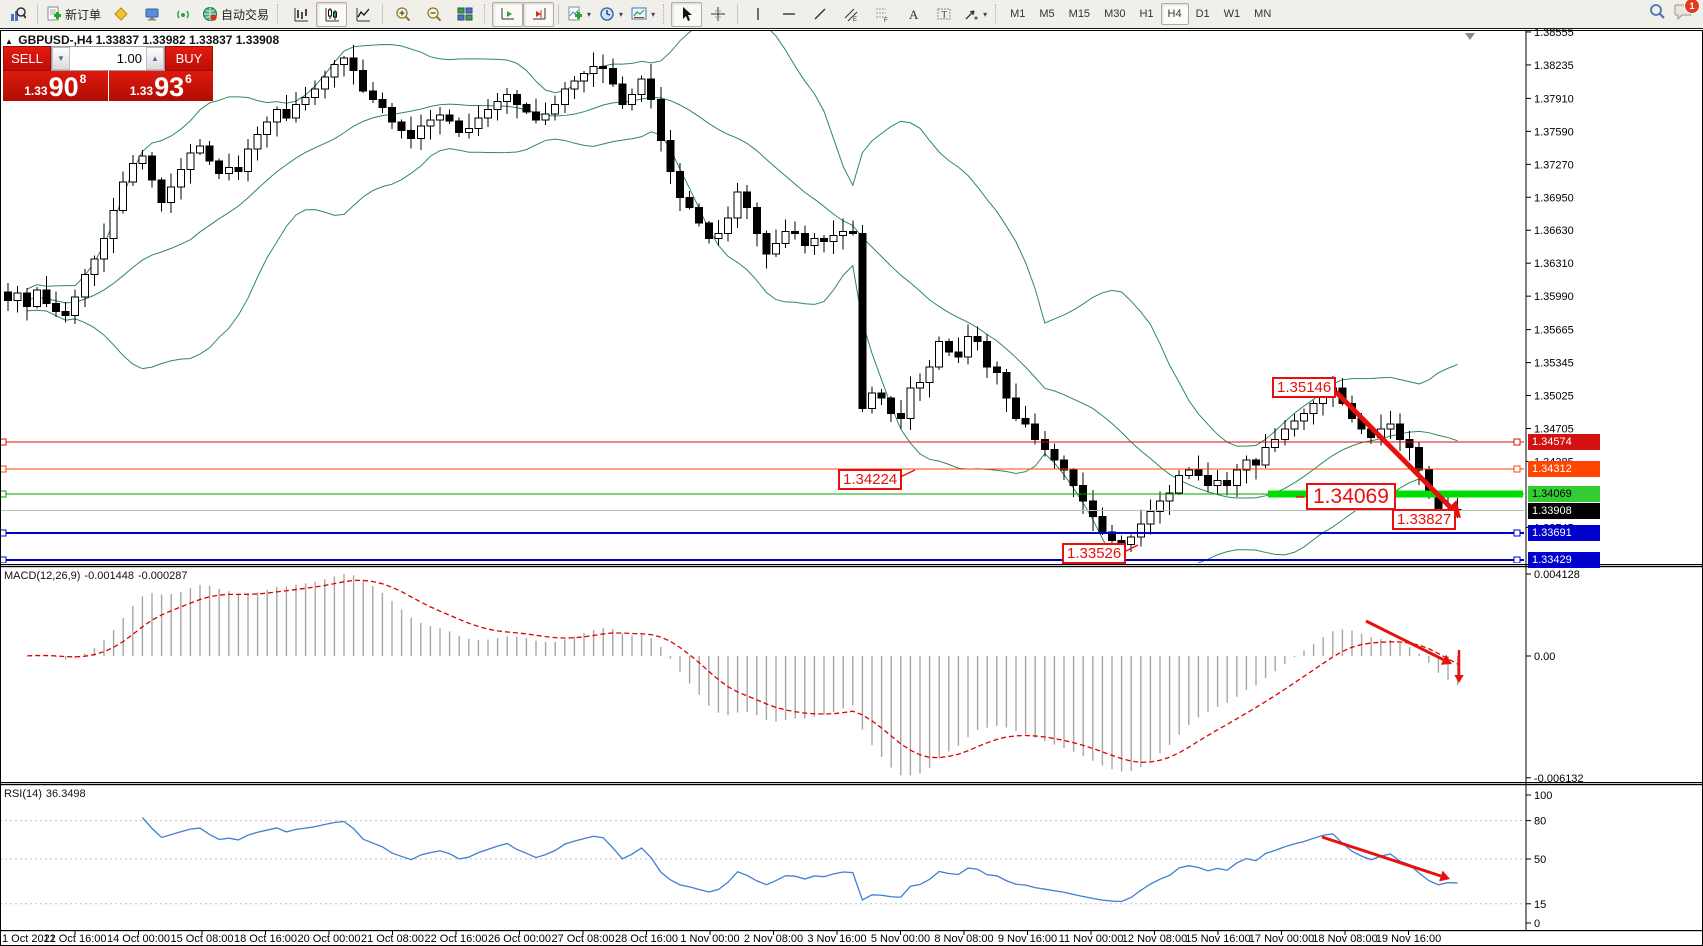 The height and width of the screenshot is (946, 1703). What do you see at coordinates (1281, 939) in the screenshot?
I see `date-tick: 17 Nov 00:00` at bounding box center [1281, 939].